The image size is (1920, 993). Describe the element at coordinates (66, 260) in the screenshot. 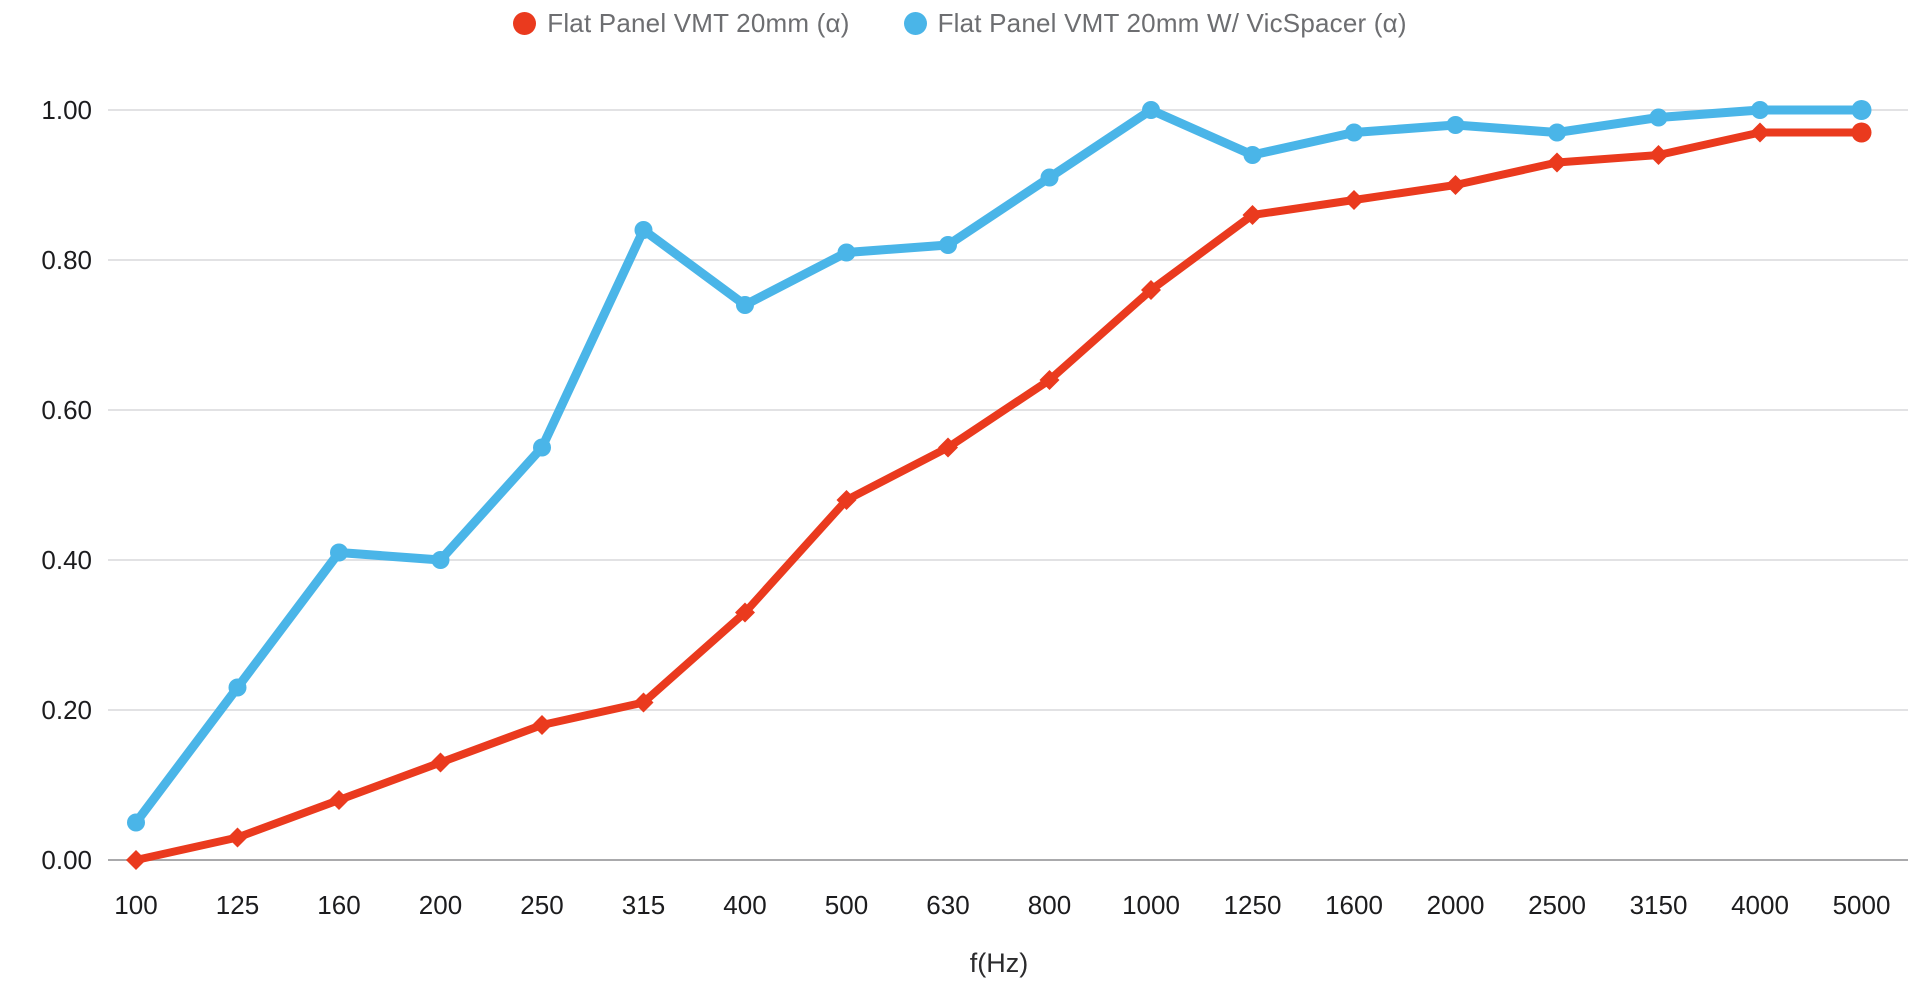

I see `y-tick-label: 0.80` at that location.